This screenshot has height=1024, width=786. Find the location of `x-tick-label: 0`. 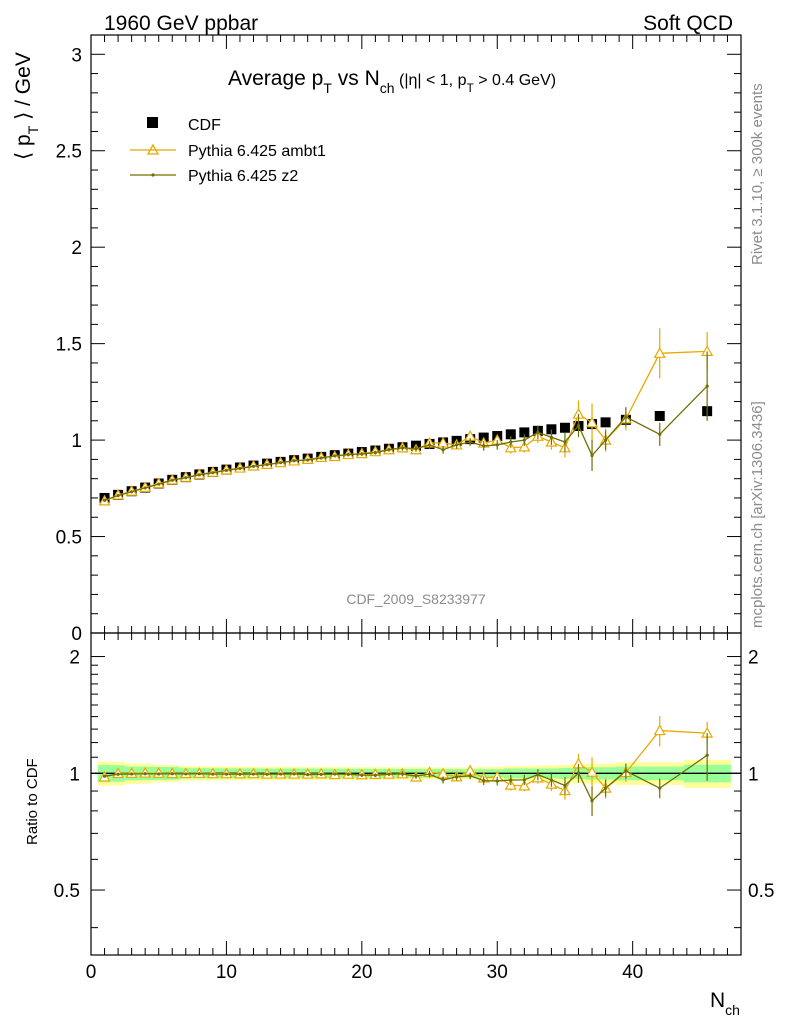

x-tick-label: 0 is located at coordinates (91, 972).